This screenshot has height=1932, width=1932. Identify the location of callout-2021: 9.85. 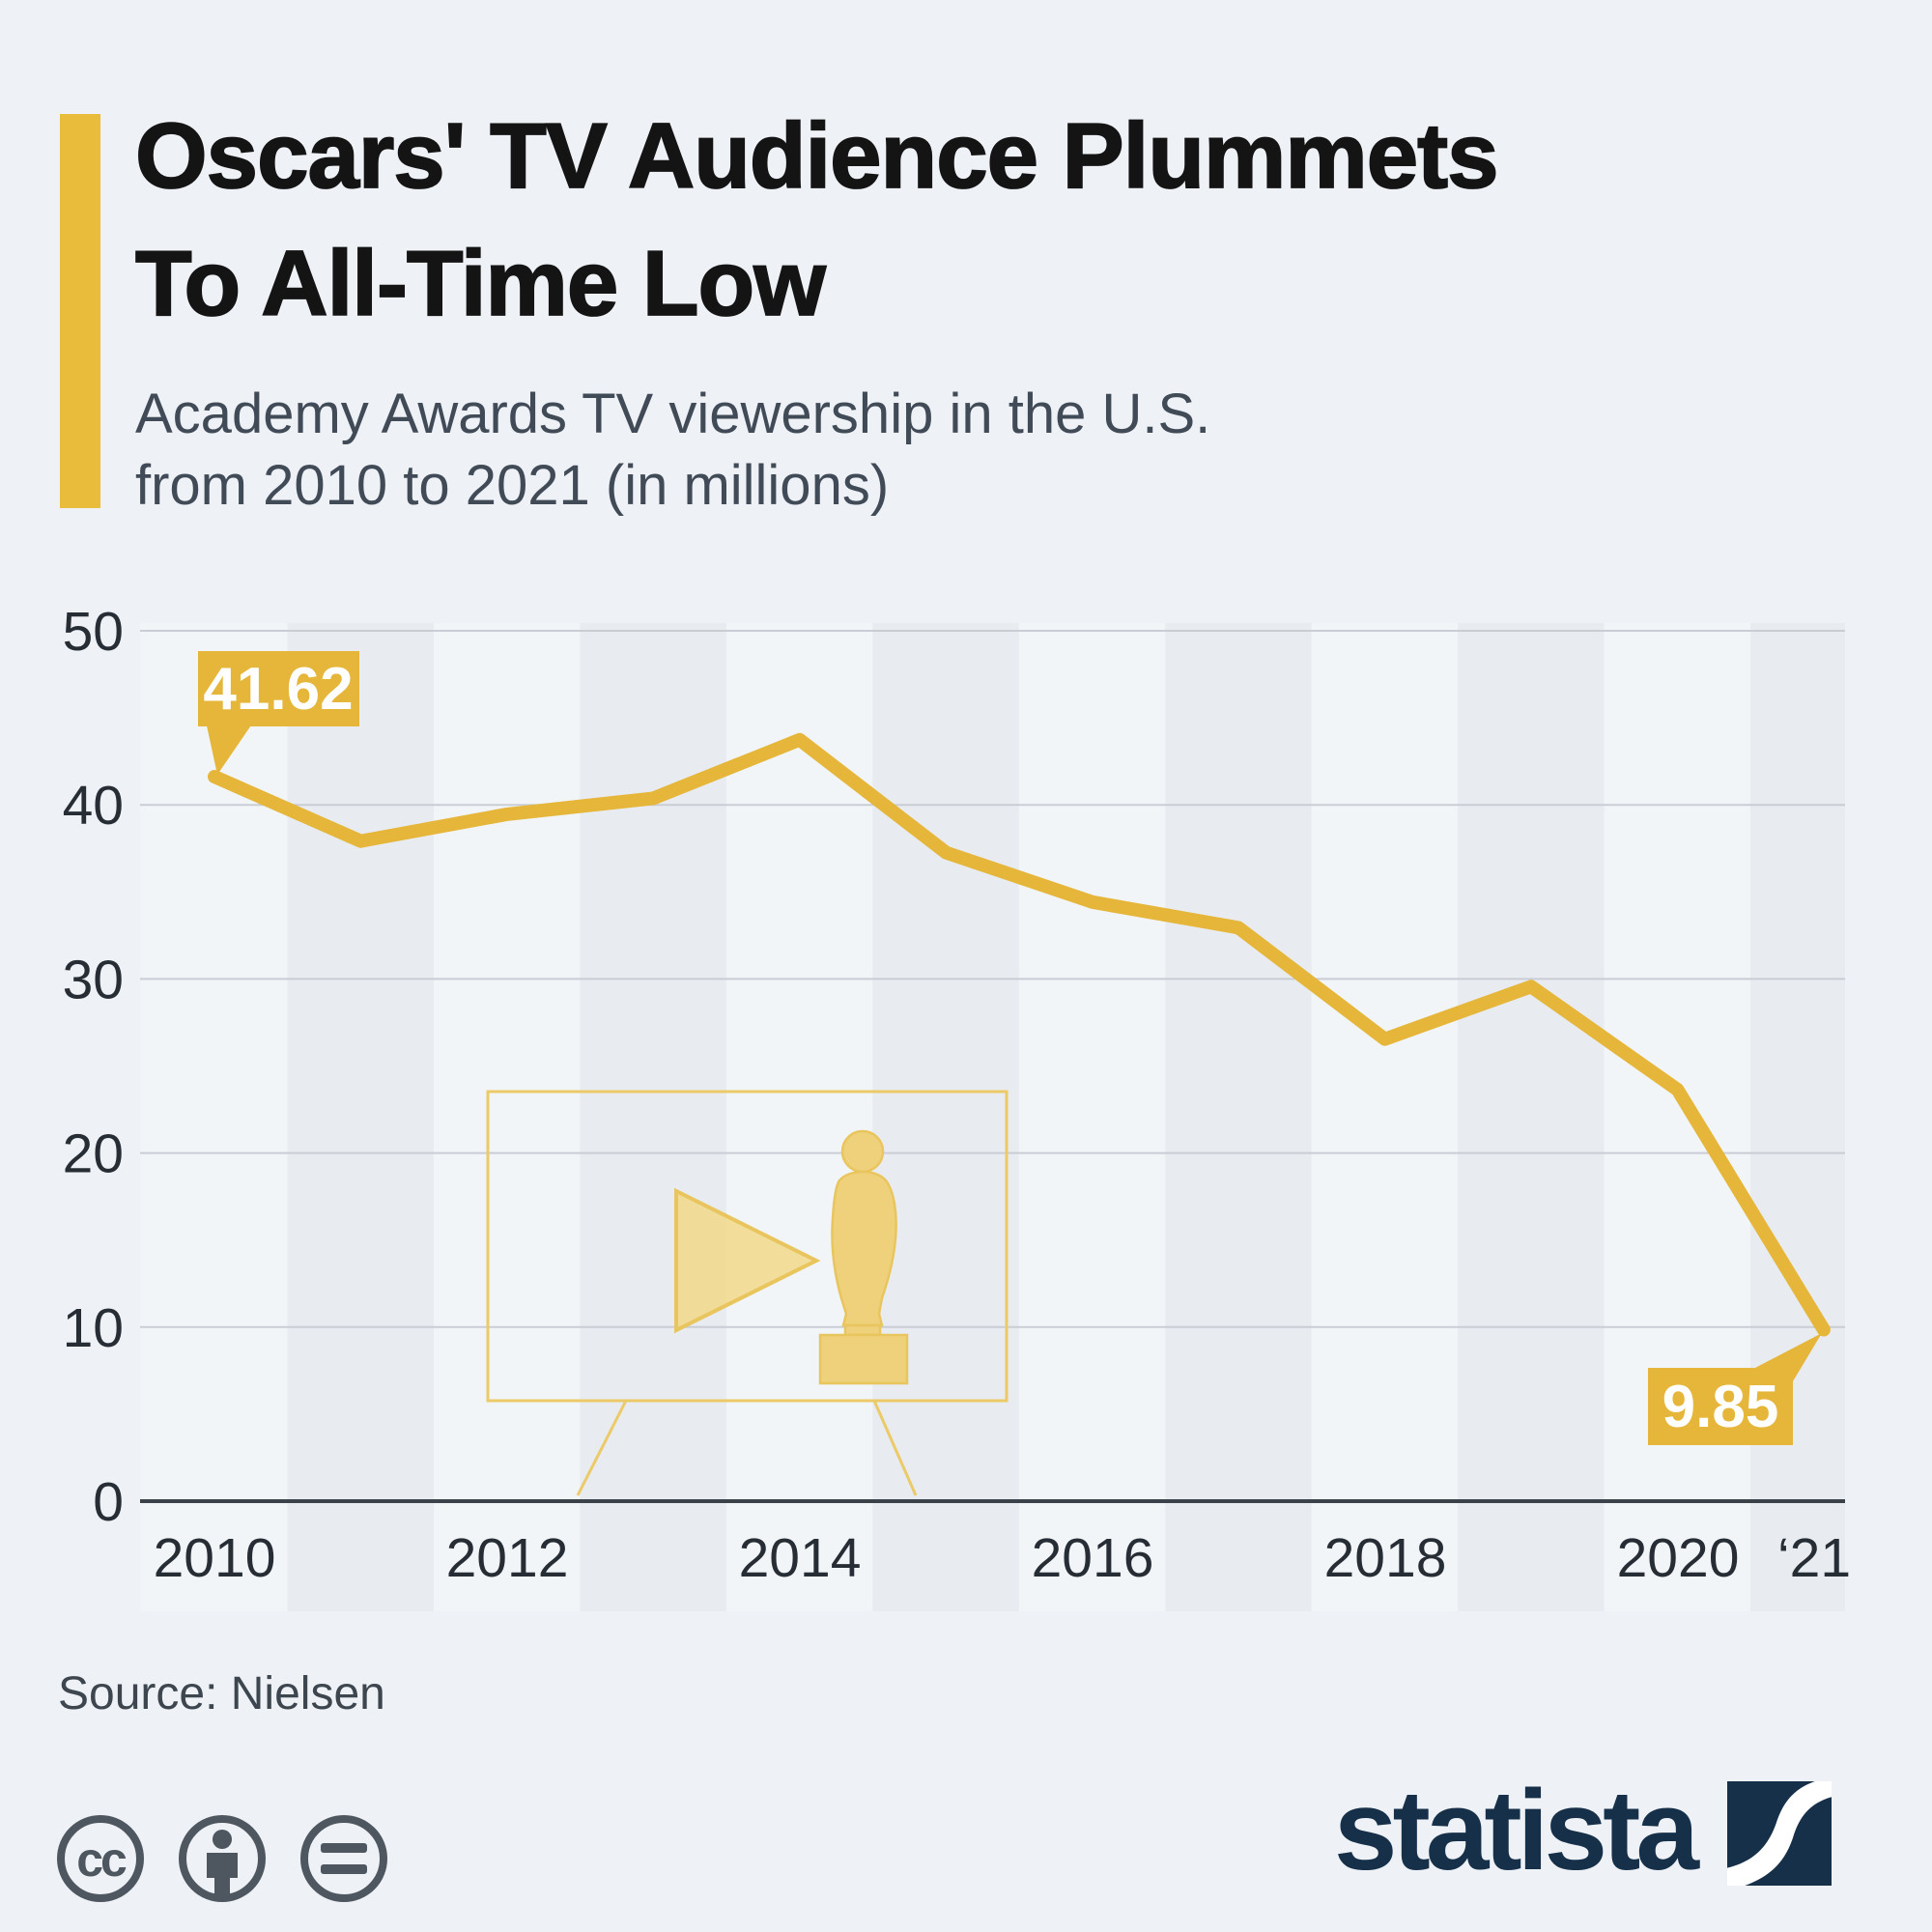
(1735, 1389).